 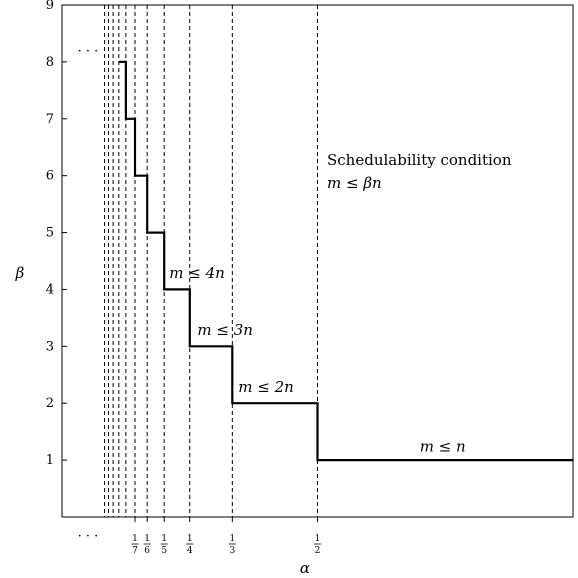 What do you see at coordinates (225, 330) in the screenshot?
I see `step-annotation: m ≤ 3n` at bounding box center [225, 330].